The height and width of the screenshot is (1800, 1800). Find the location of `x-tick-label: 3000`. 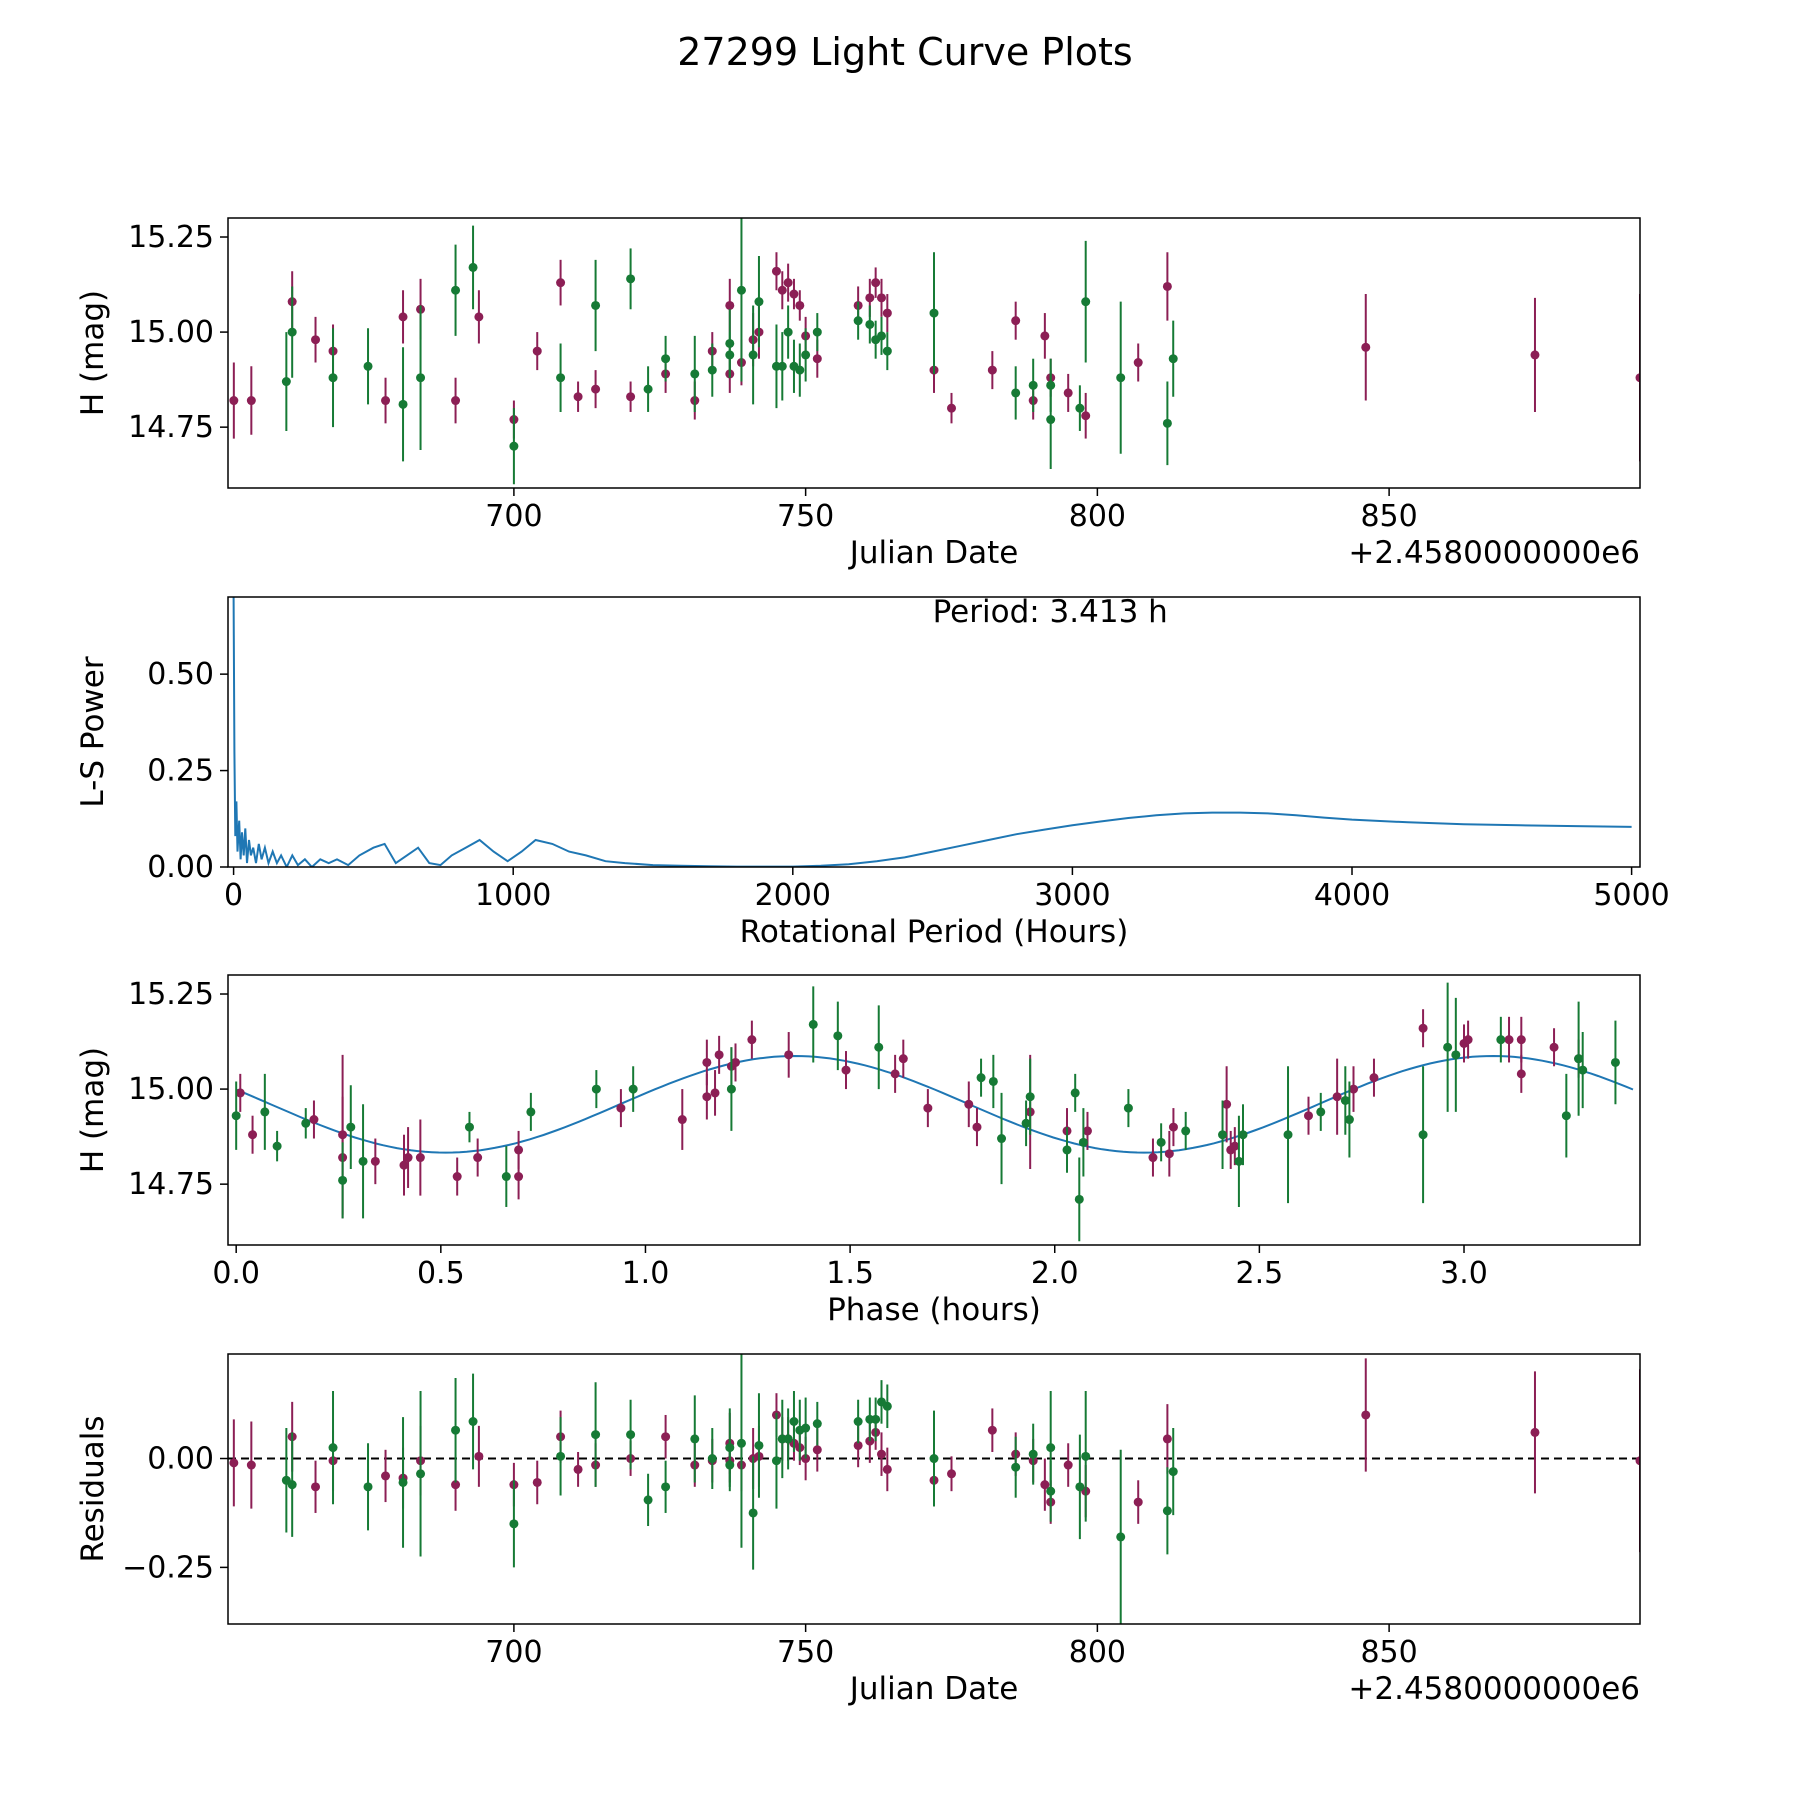

x-tick-label: 3000 is located at coordinates (1072, 895).